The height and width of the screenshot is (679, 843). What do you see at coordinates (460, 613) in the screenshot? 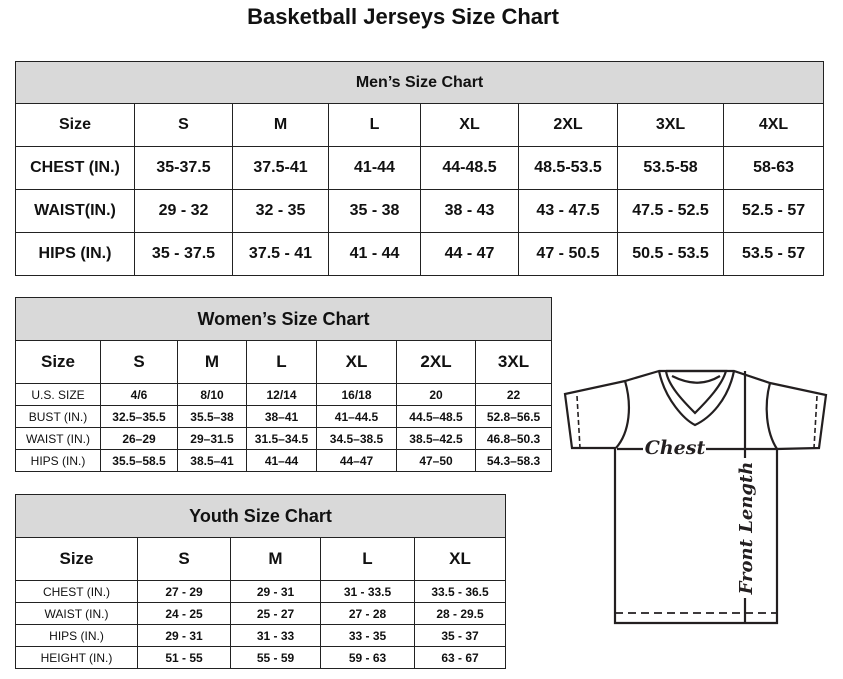
I see `table-cell: 28 - 29.5` at bounding box center [460, 613].